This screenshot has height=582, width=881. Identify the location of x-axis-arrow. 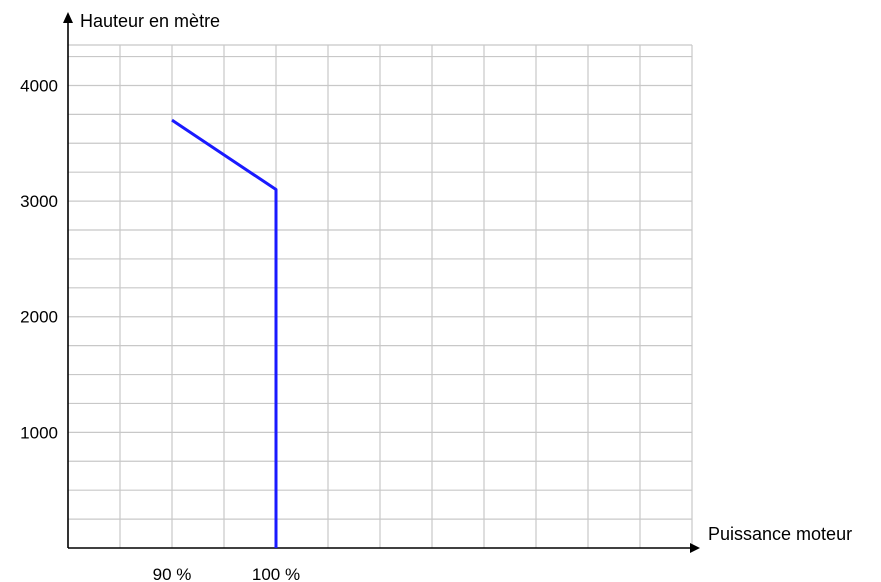
(695, 548).